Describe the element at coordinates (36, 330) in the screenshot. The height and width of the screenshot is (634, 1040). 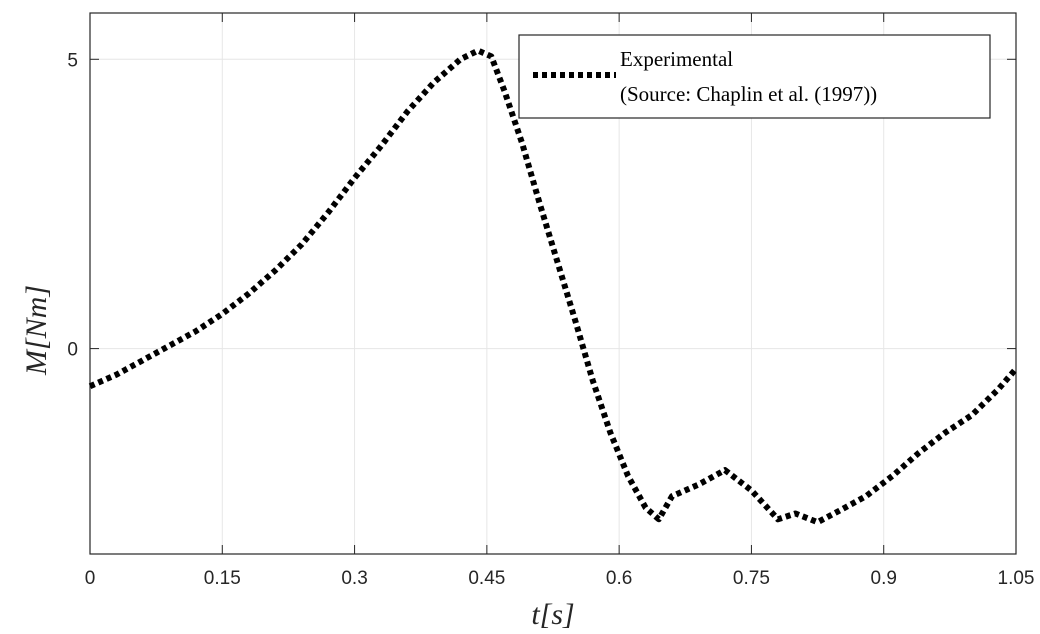
I see `y-axis-label: M[Nm]` at that location.